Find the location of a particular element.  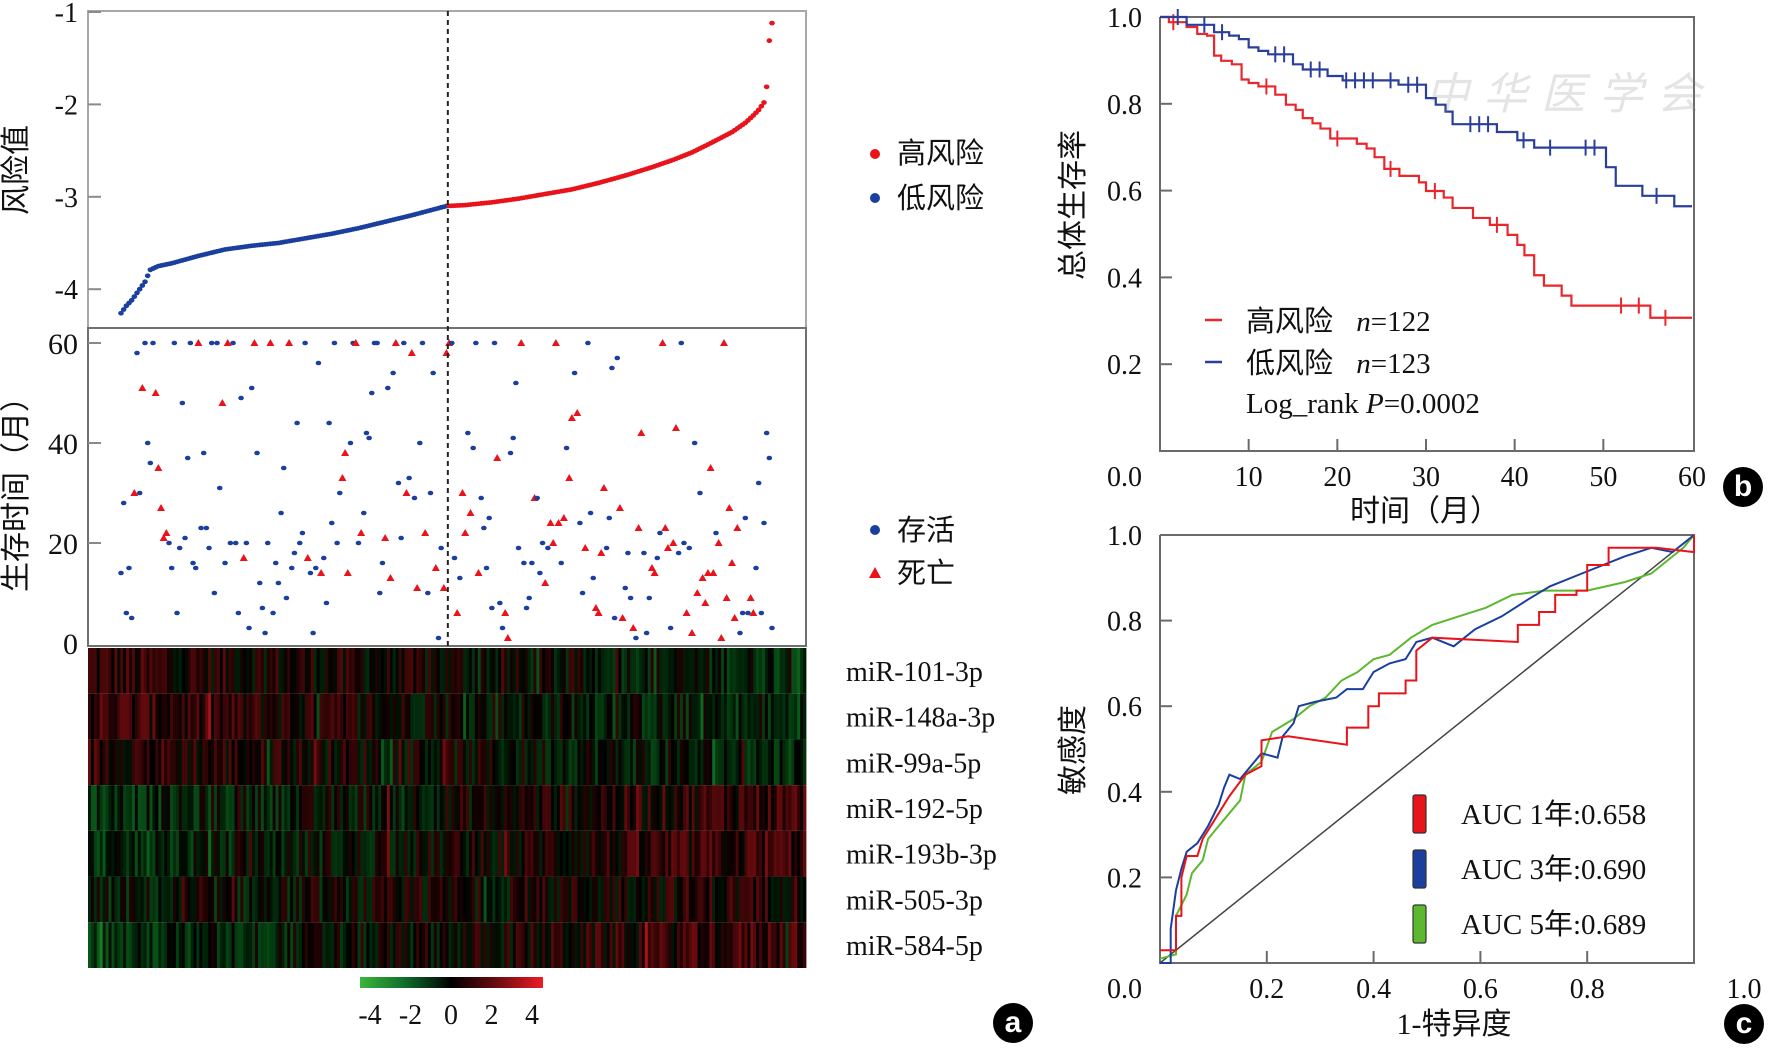

roc-x-tick-label: 0.8 is located at coordinates (1587, 989).